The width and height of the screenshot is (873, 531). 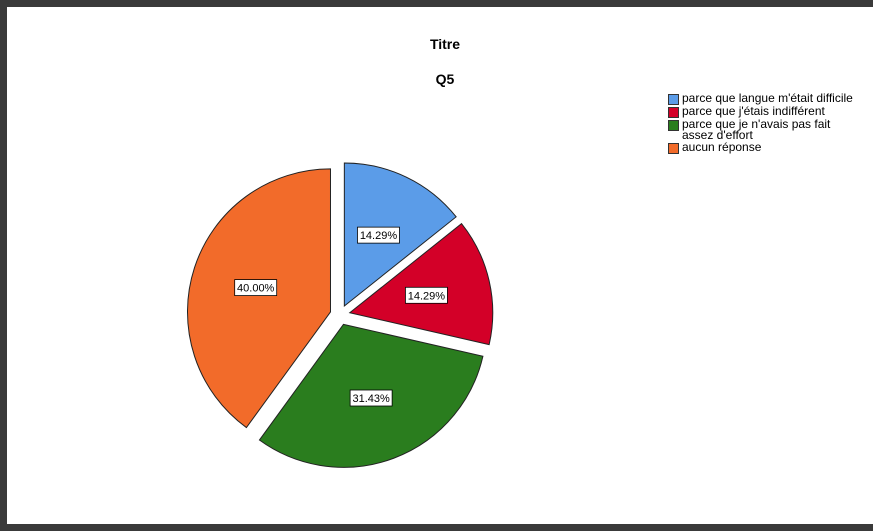 What do you see at coordinates (445, 44) in the screenshot?
I see `chart-title: Titre` at bounding box center [445, 44].